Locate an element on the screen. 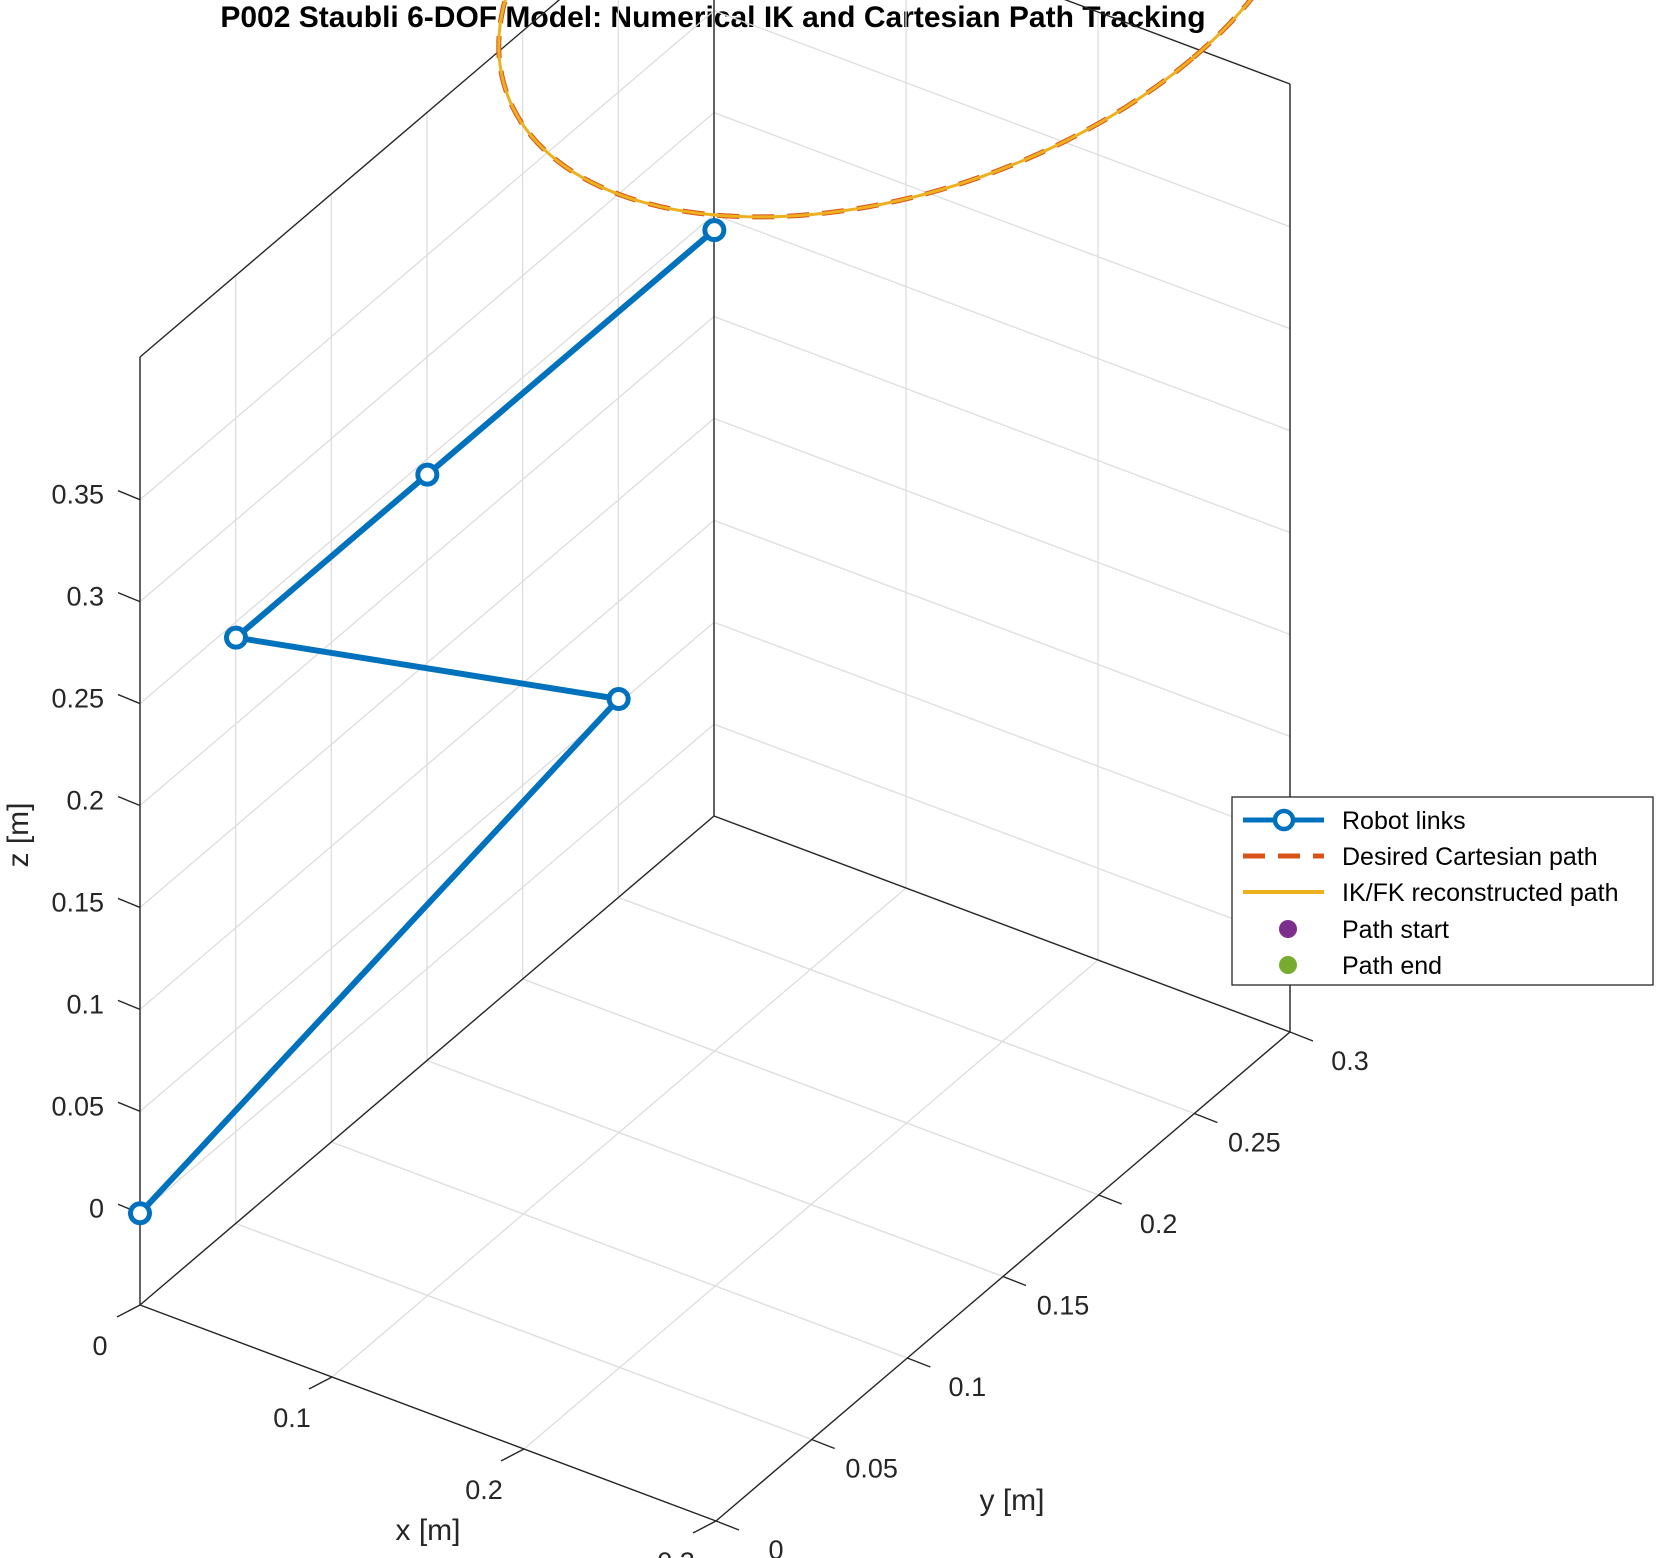 This screenshot has width=1659, height=1558. y-tick-label: 0.2 is located at coordinates (1159, 1224).